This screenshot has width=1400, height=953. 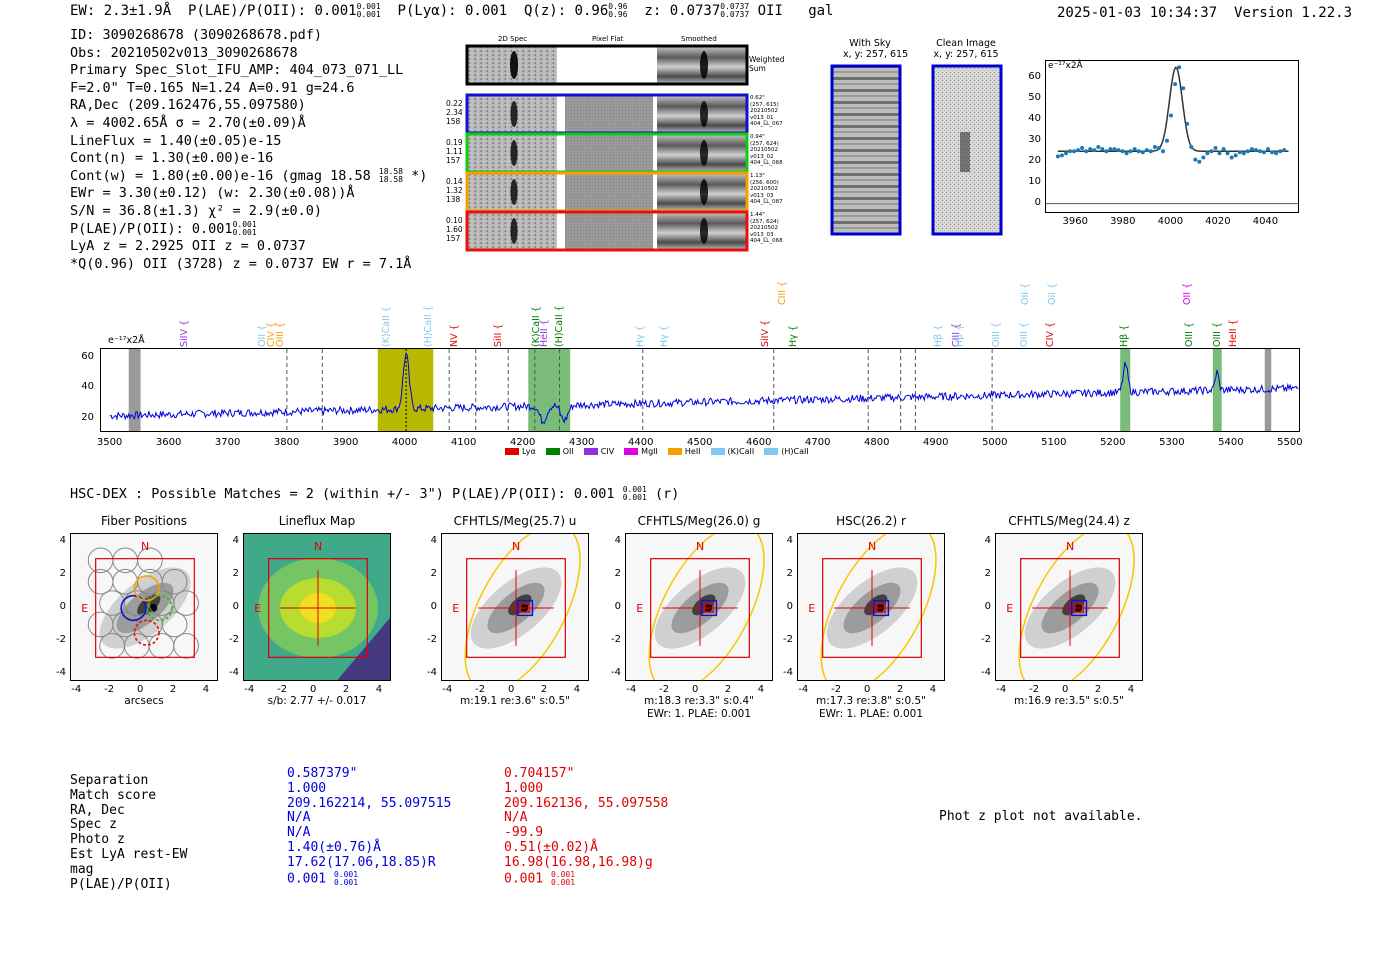 I want to click on row-2d-source, so click(x=514, y=153).